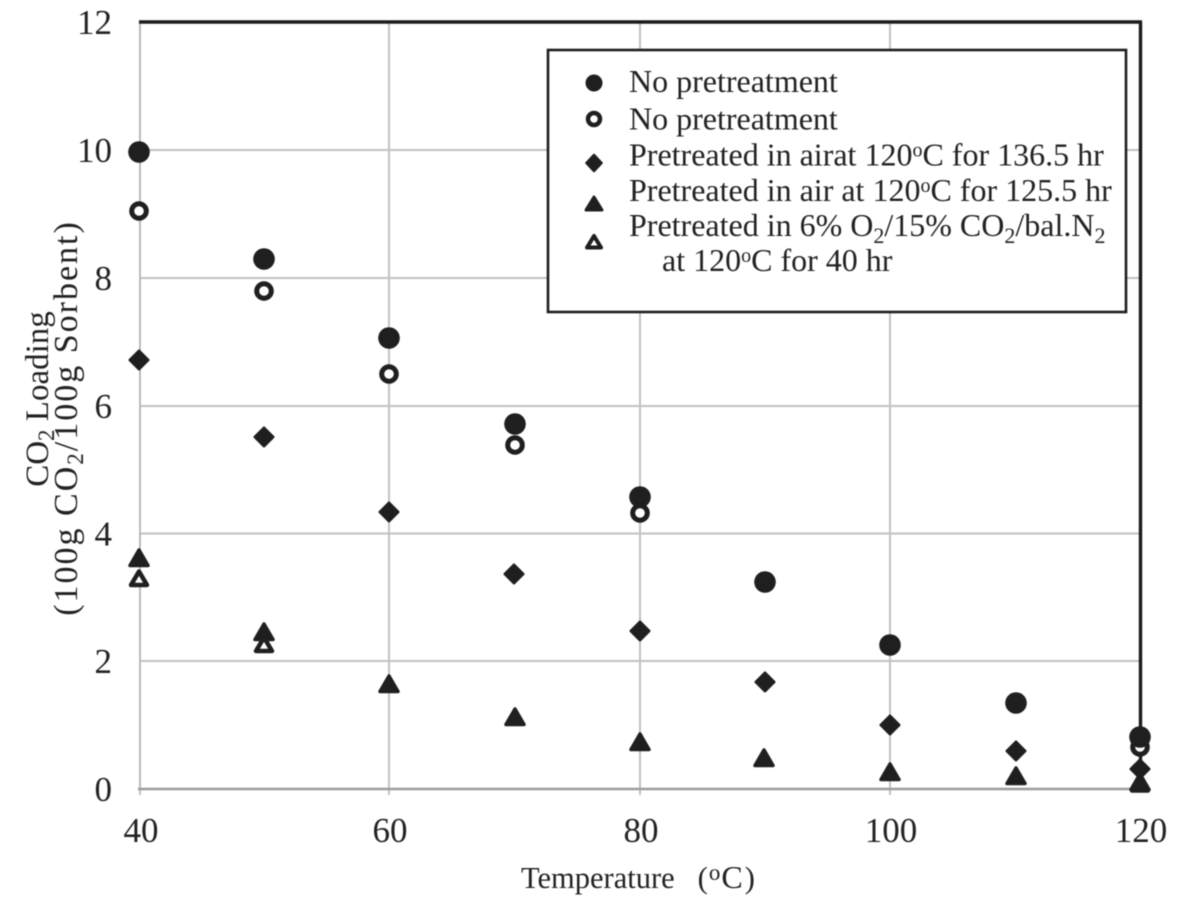 The image size is (1181, 905). What do you see at coordinates (104, 661) in the screenshot?
I see `svg-text: 2` at bounding box center [104, 661].